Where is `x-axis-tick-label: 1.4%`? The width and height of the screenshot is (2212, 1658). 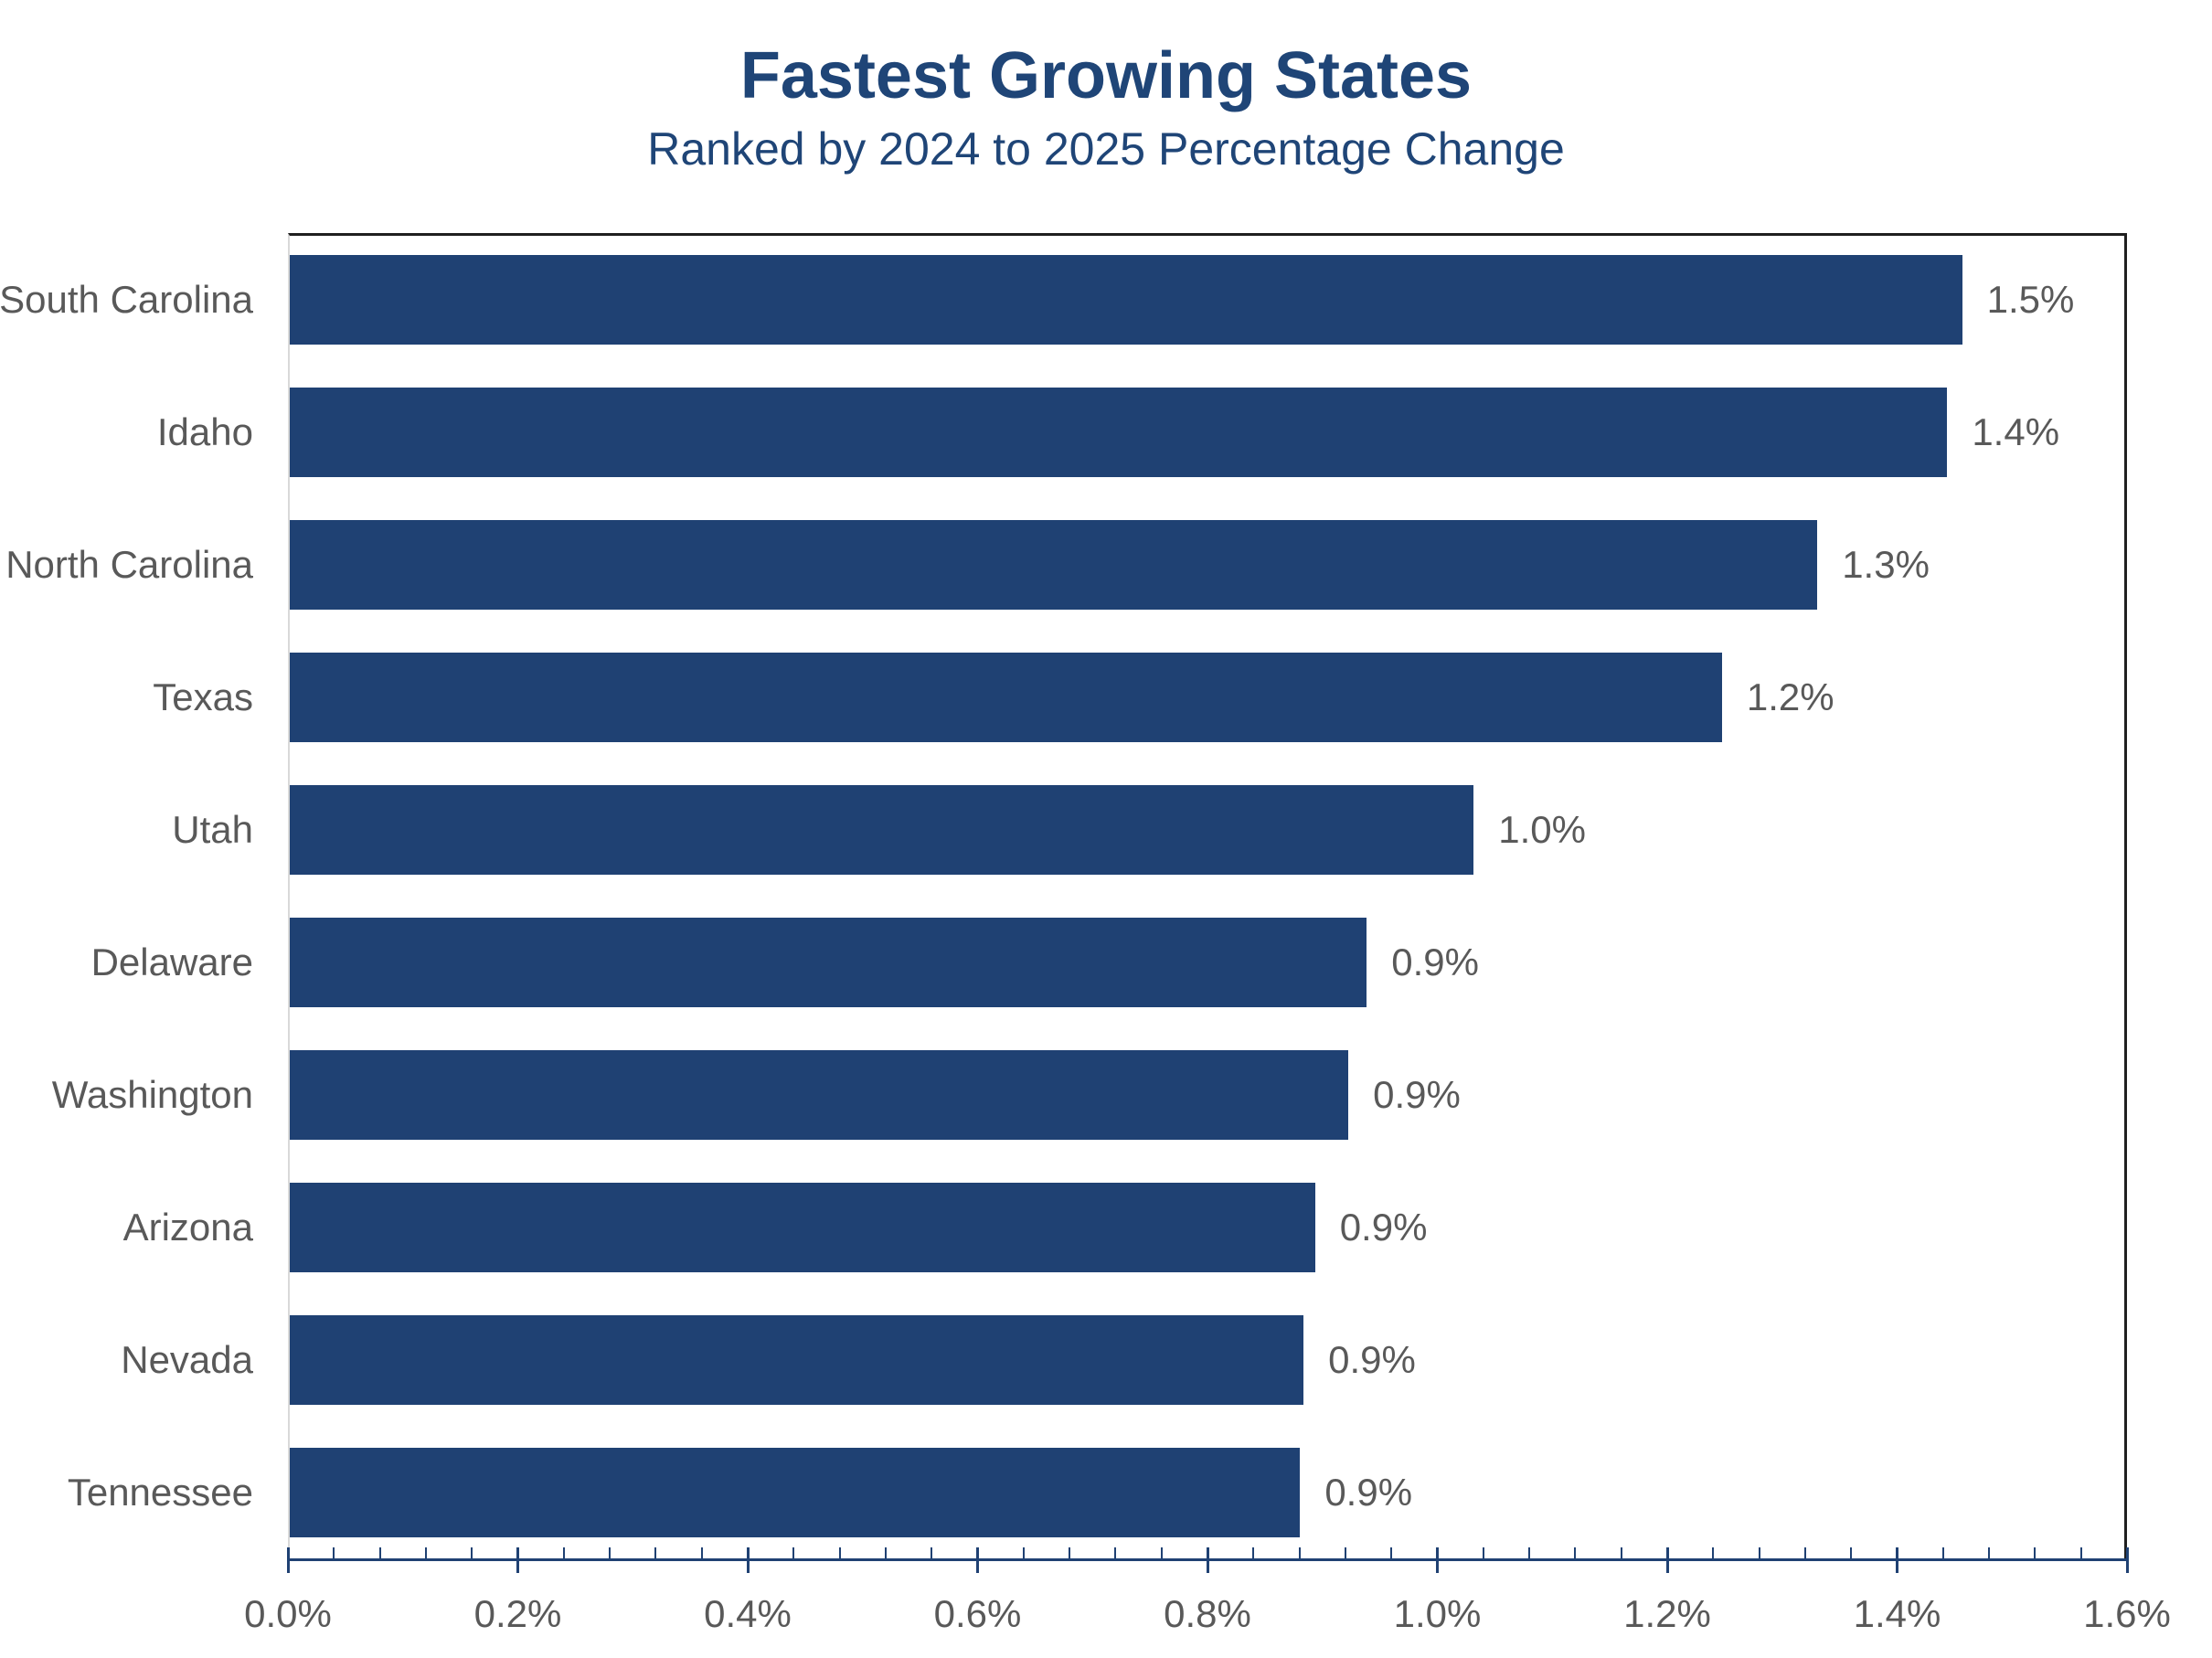 x-axis-tick-label: 1.4% is located at coordinates (1897, 1613).